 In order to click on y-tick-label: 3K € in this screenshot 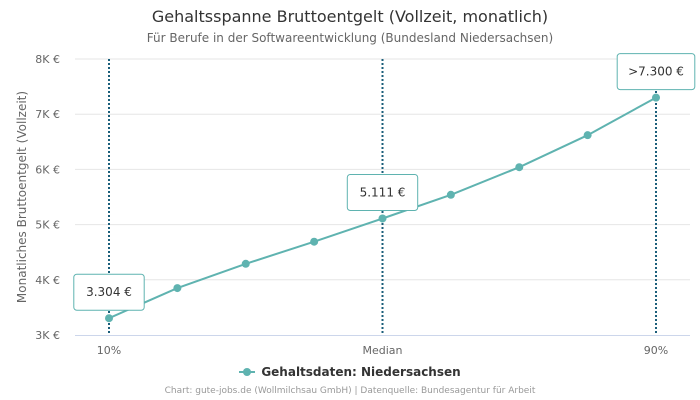, I will do `click(47, 335)`.